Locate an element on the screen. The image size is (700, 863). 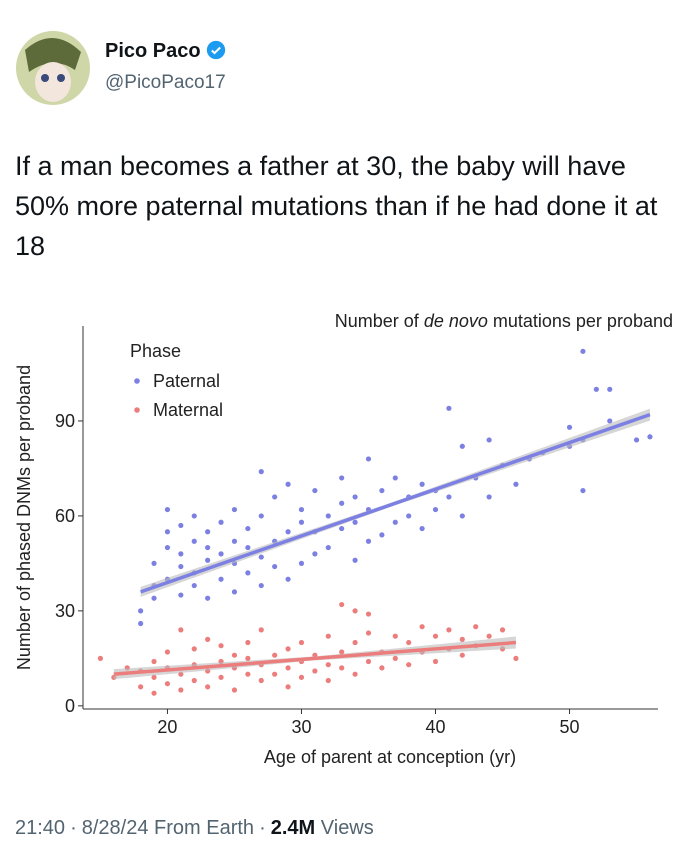
separator is located at coordinates (73, 828).